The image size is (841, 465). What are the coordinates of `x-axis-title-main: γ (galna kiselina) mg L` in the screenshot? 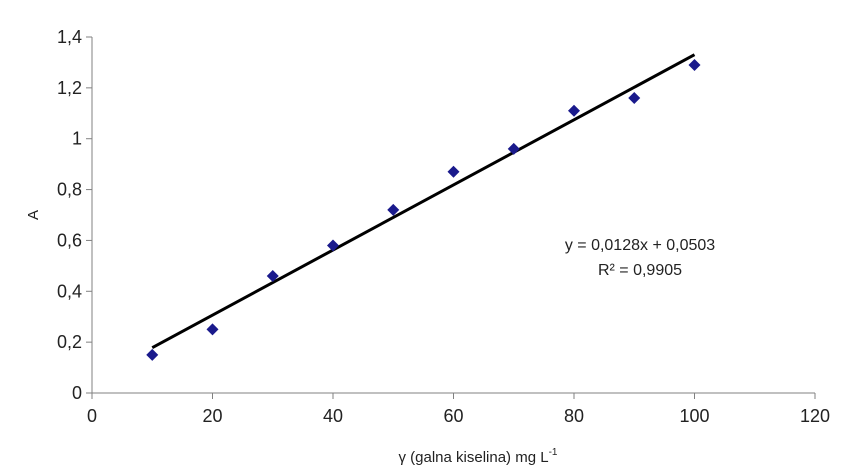 It's located at (474, 457).